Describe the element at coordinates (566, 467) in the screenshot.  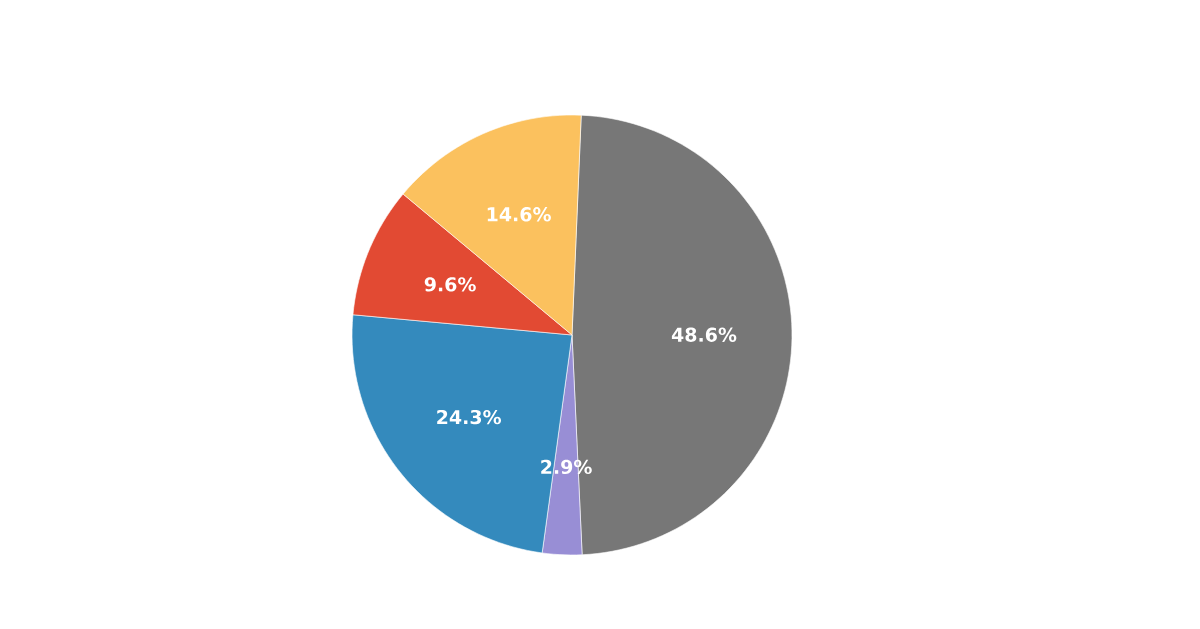
I see `data-label: 2.9%` at that location.